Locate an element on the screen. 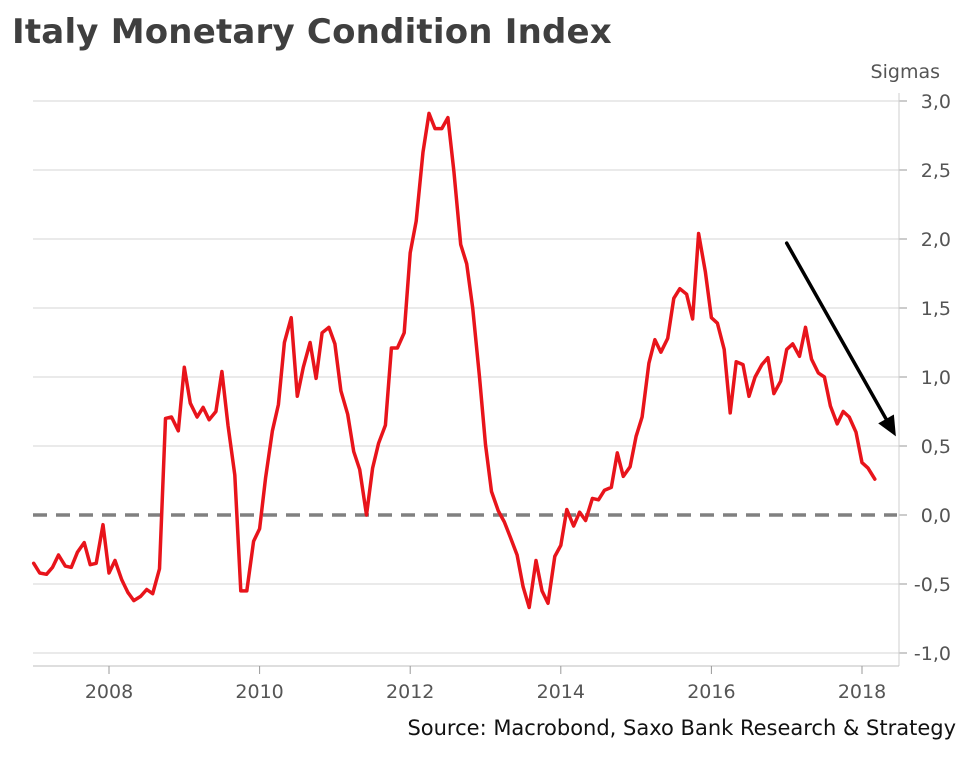  trend-arrow-head is located at coordinates (887, 425).